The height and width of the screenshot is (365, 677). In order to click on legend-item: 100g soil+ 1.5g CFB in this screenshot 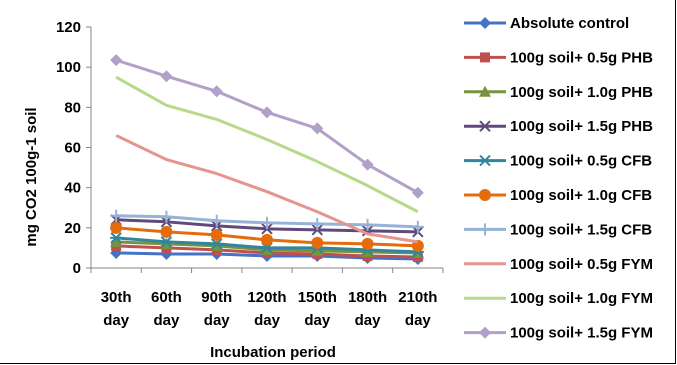, I will do `click(558, 229)`.